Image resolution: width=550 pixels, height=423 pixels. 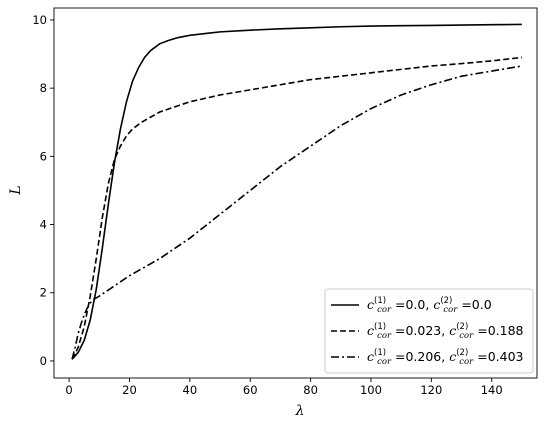 I want to click on legend-label-1: c(1) cor =0.0, c(2) cor =0.0, so click(x=429, y=305).